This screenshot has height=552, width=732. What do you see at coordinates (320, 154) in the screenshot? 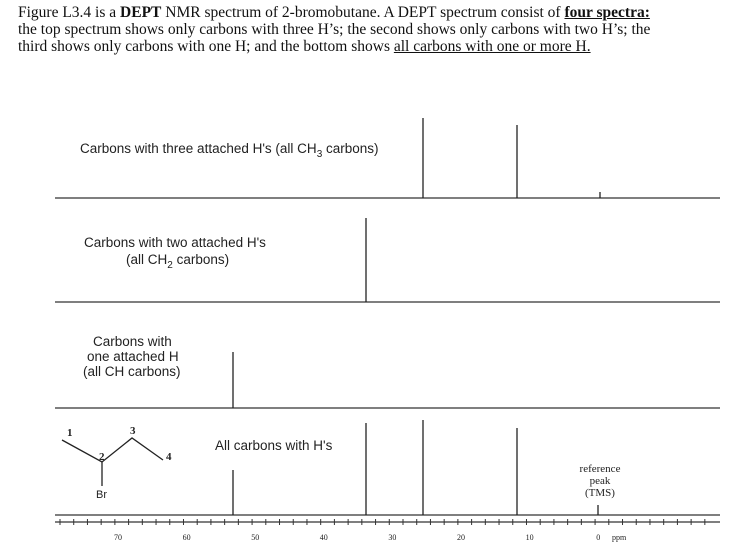
I see `subscript: 3` at bounding box center [320, 154].